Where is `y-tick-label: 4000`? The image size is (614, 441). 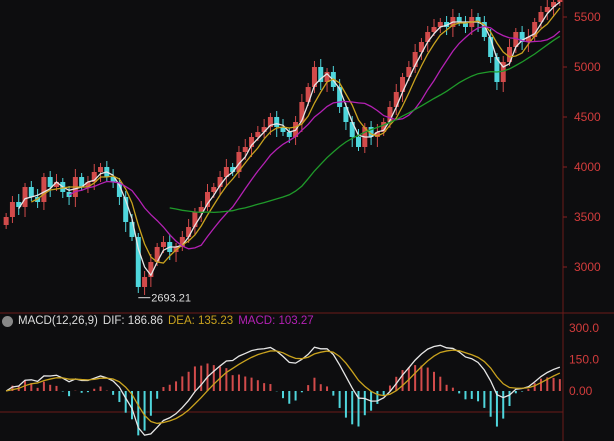 y-tick-label: 4000 is located at coordinates (587, 167).